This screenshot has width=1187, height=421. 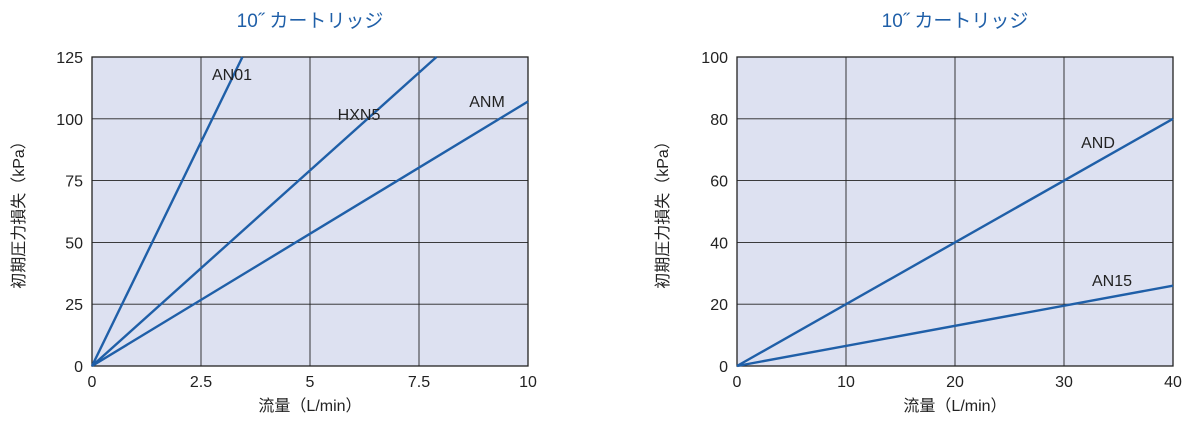 What do you see at coordinates (69, 58) in the screenshot?
I see `chart-1-y-tick-label: 125` at bounding box center [69, 58].